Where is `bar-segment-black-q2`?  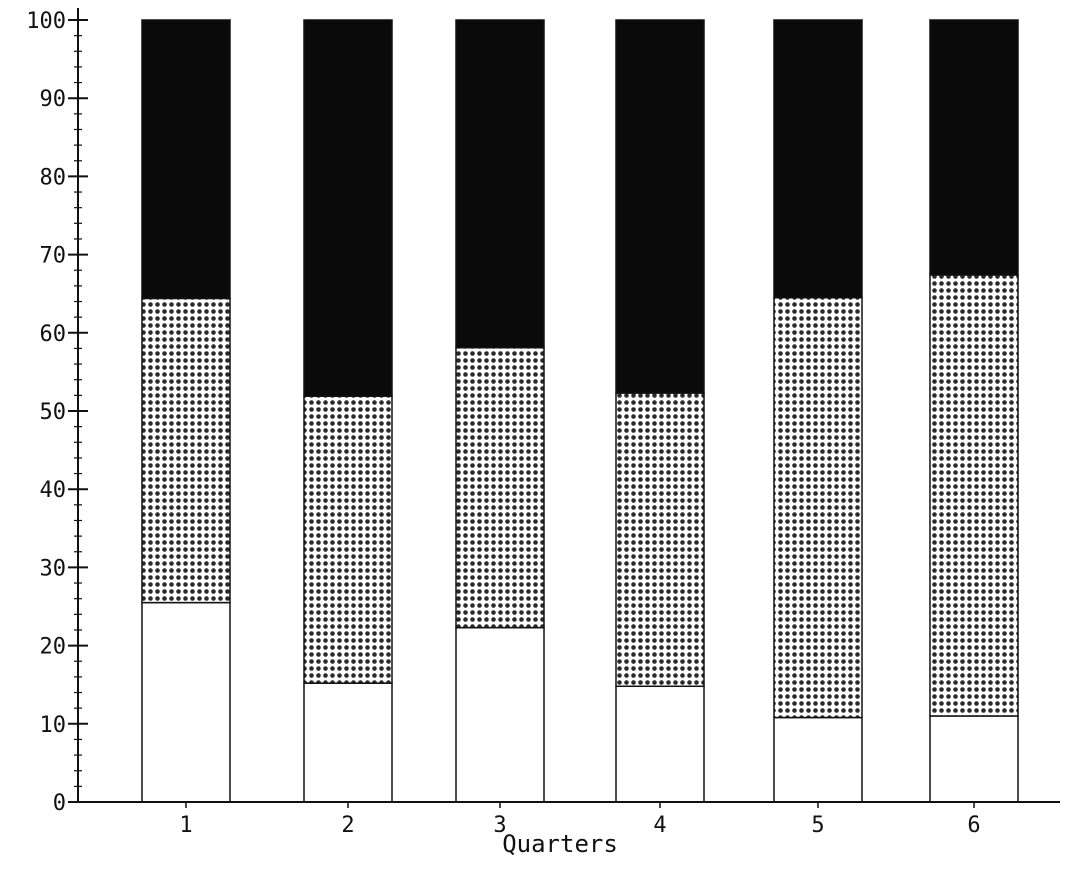 bar-segment-black-q2 is located at coordinates (348, 208).